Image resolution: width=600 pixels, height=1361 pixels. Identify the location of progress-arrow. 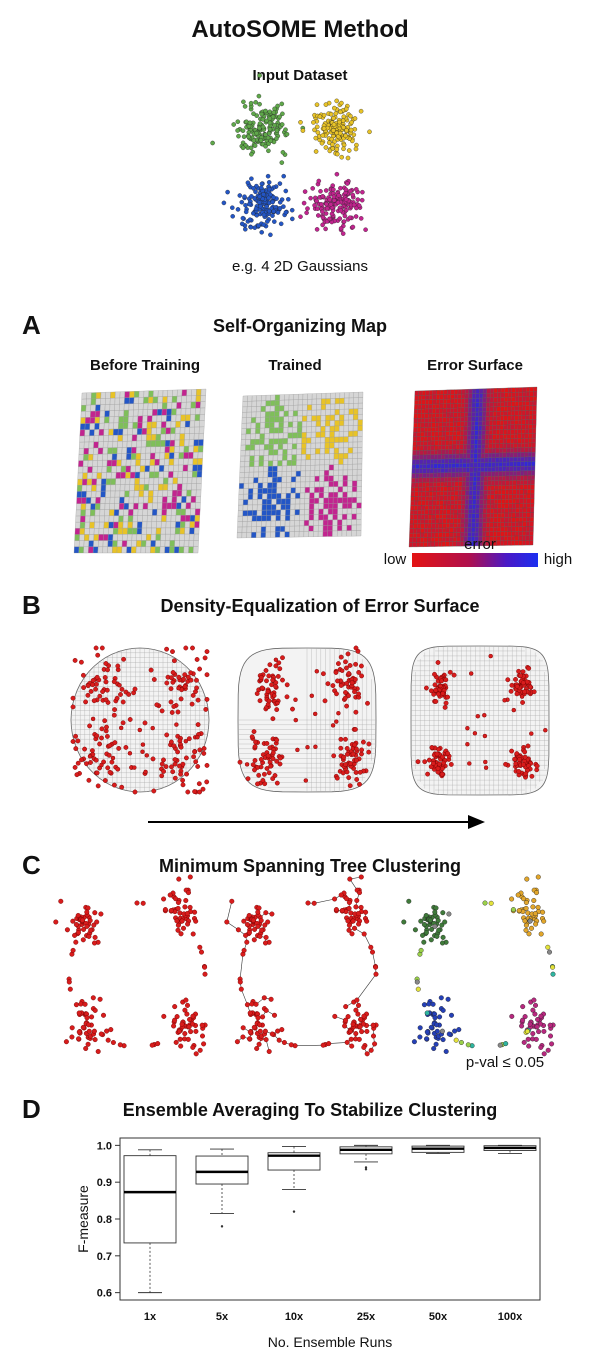
(316, 822).